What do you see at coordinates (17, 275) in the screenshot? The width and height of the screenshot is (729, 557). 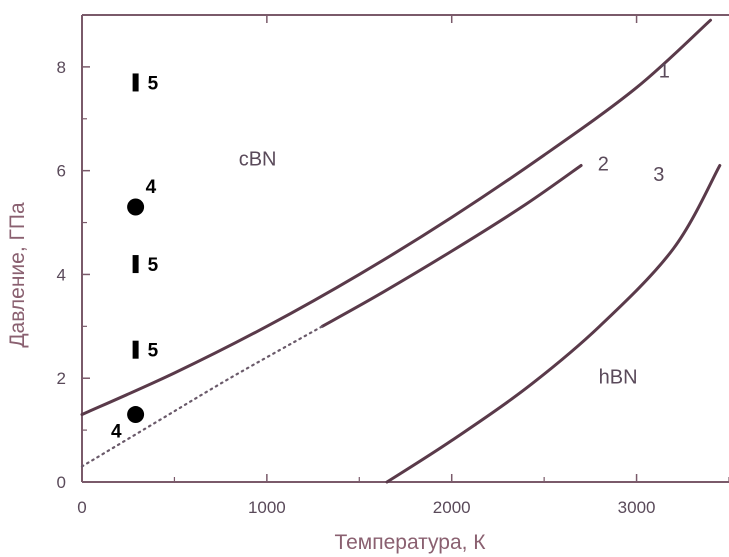 I see `y-axis-title: Давление, ГПа` at bounding box center [17, 275].